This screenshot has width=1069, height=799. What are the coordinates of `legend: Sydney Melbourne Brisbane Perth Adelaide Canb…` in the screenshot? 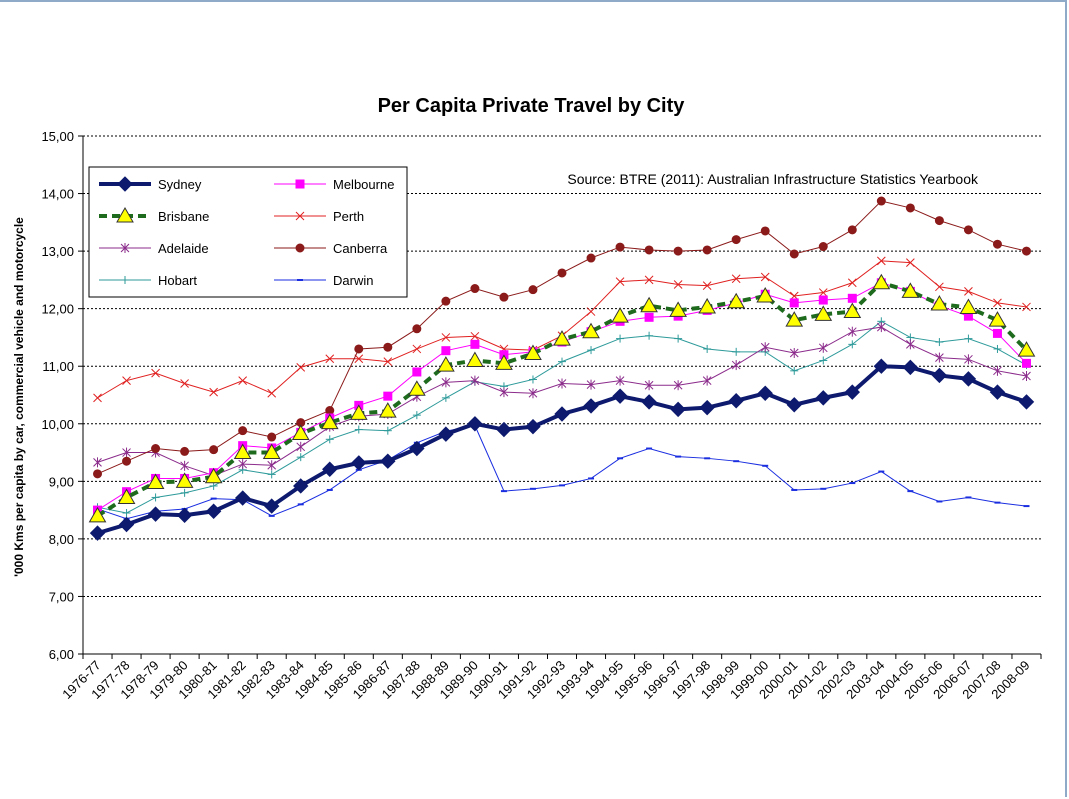 It's located at (248, 232).